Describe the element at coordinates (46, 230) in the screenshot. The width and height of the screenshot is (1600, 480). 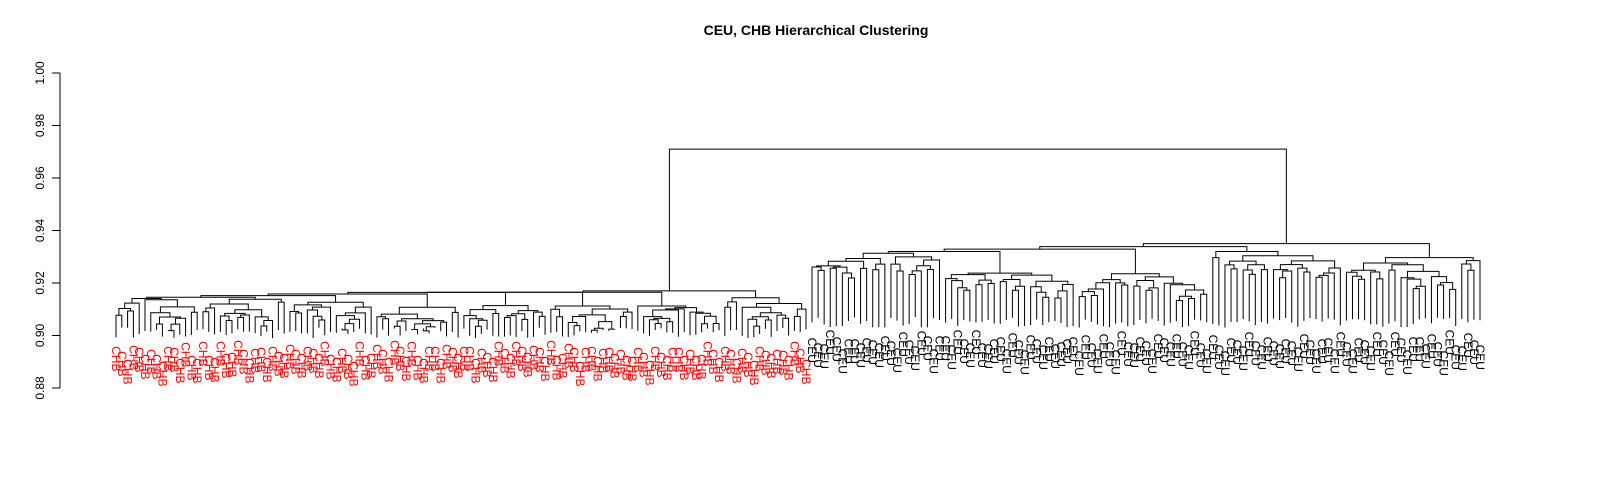
I see `y-axis-ticks: 0.88 0.90 0.92 0.94 0.96 0.98 1.00` at that location.